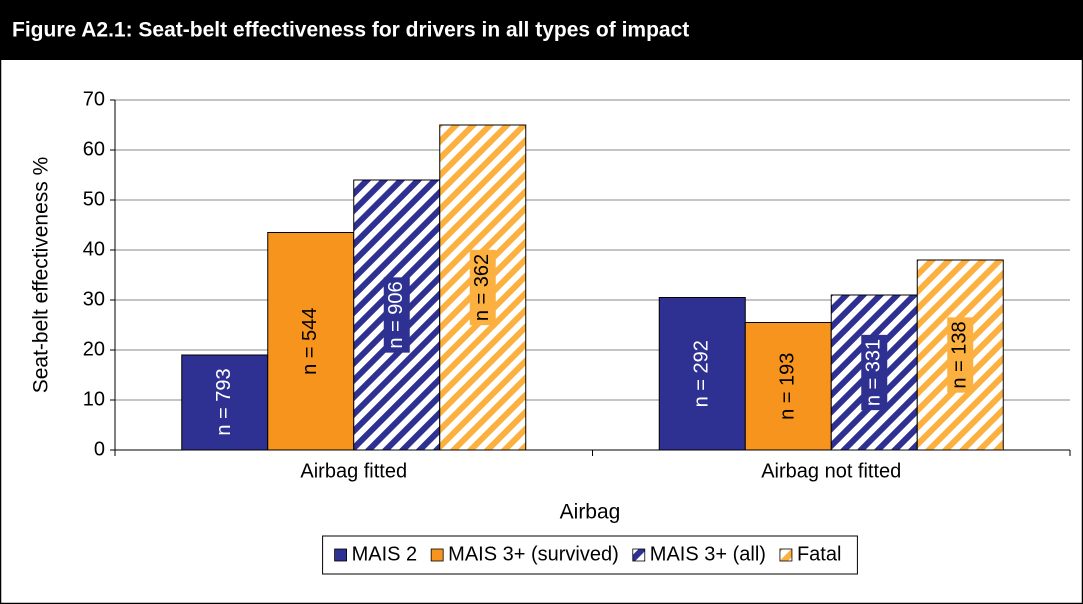 The image size is (1083, 604). What do you see at coordinates (94, 149) in the screenshot?
I see `y-tick-label: 60` at bounding box center [94, 149].